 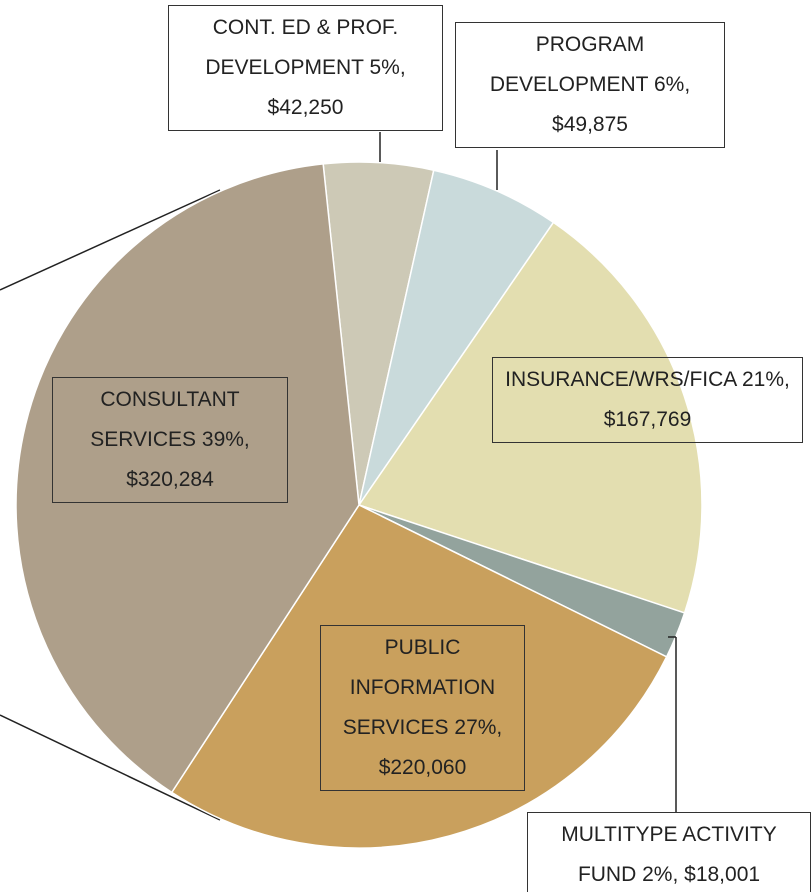 I want to click on category-name: PUBLIC INFORMATION SERVICES, so click(x=419, y=687).